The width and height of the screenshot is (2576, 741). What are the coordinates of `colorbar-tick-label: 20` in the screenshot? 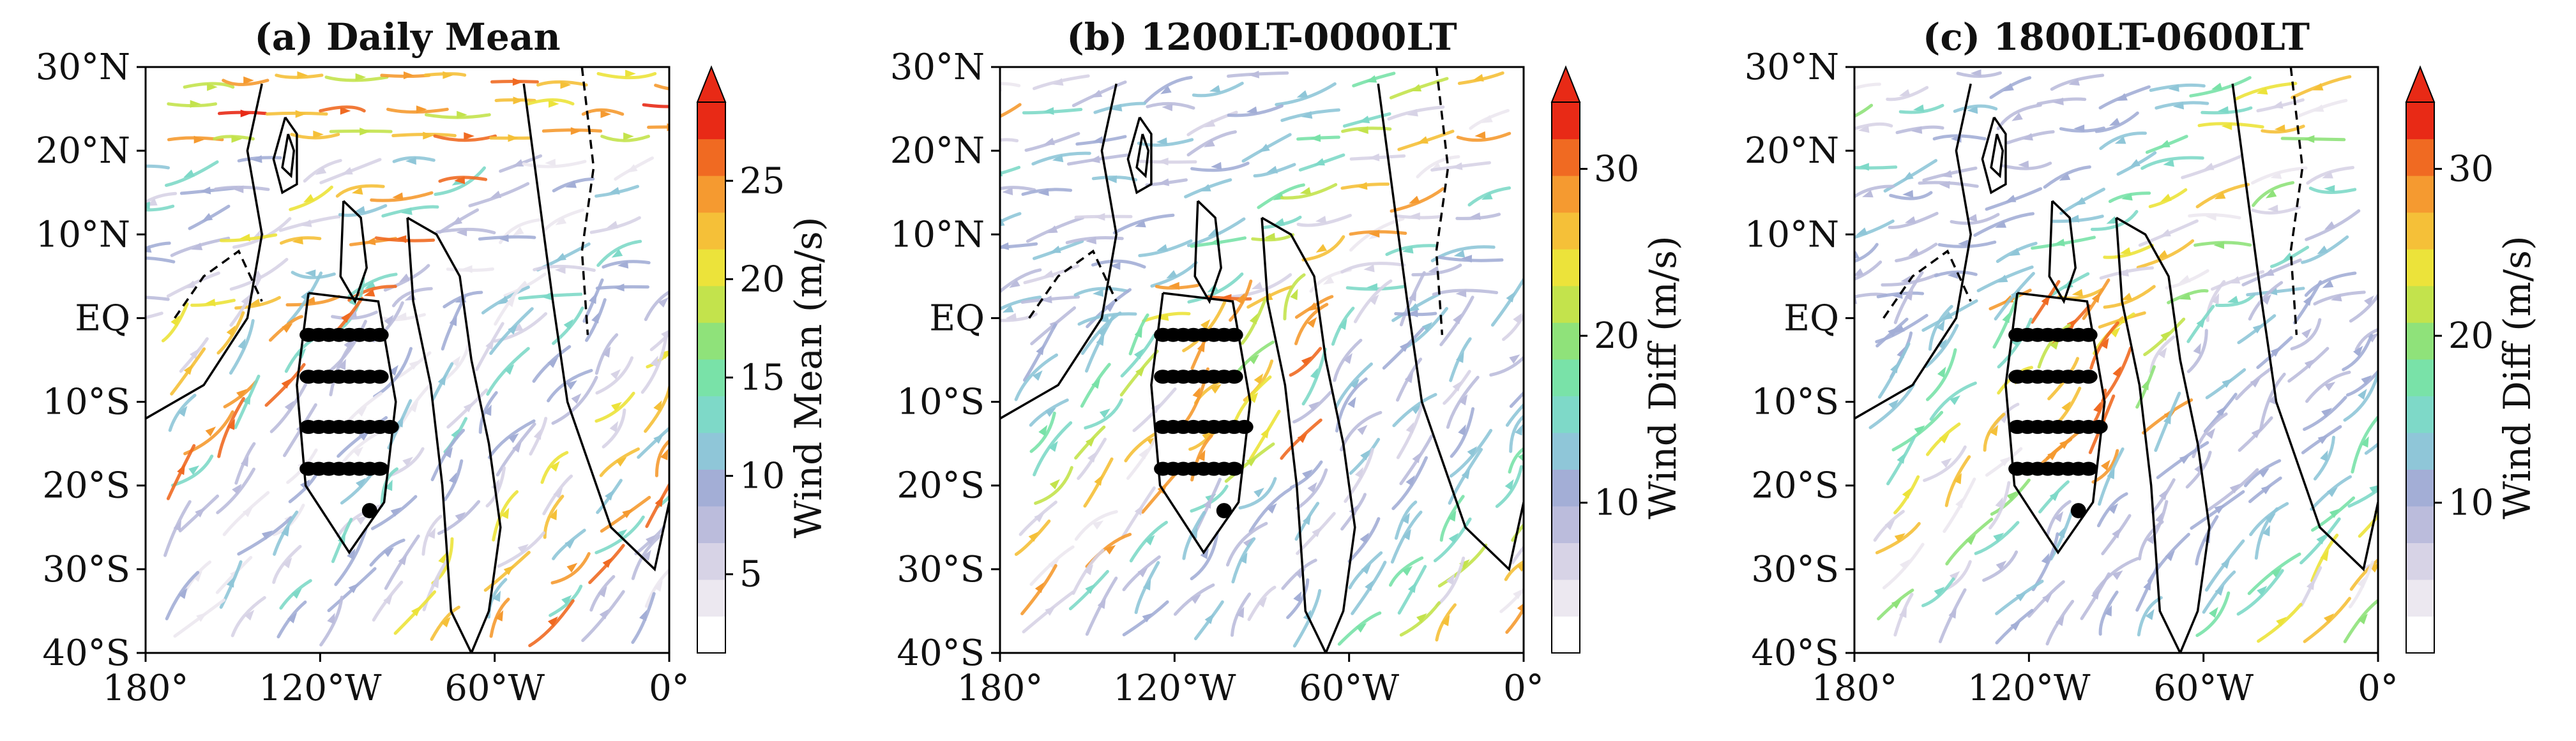 It's located at (762, 279).